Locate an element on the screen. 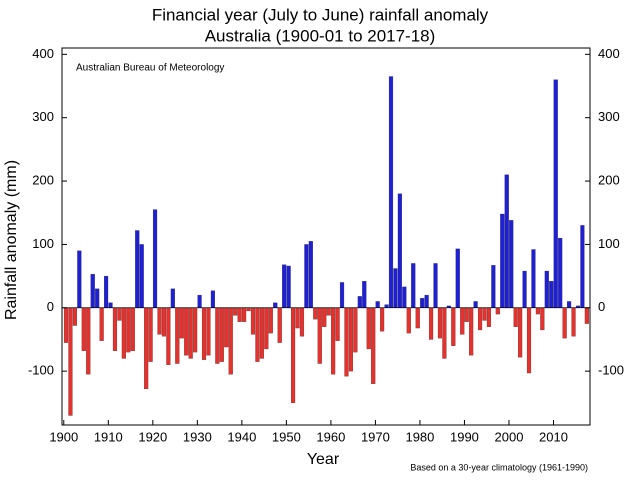 This screenshot has height=480, width=640. y-tick-label-right: 400 is located at coordinates (609, 53).